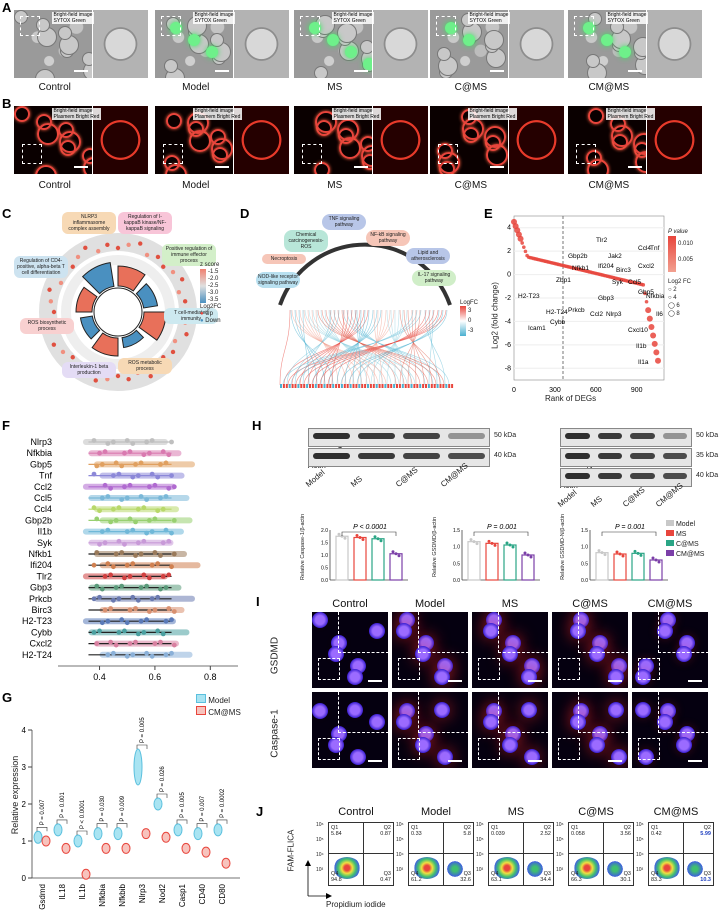  Describe the element at coordinates (563, 547) in the screenshot. I see `h-ylabel: Relative GSDMD-N/β-actin` at that location.